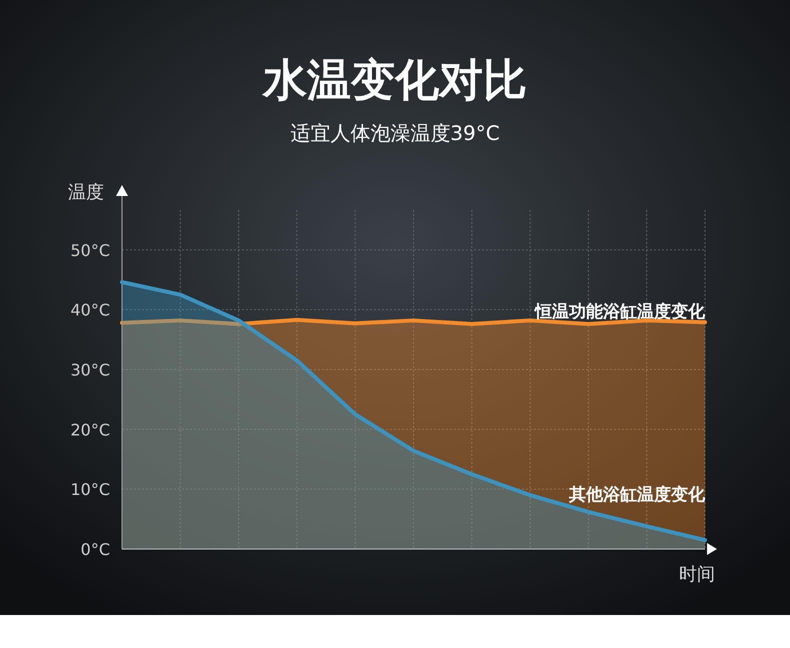 This screenshot has width=790, height=648. What do you see at coordinates (90, 430) in the screenshot?
I see `y-tick-label: 20°C` at bounding box center [90, 430].